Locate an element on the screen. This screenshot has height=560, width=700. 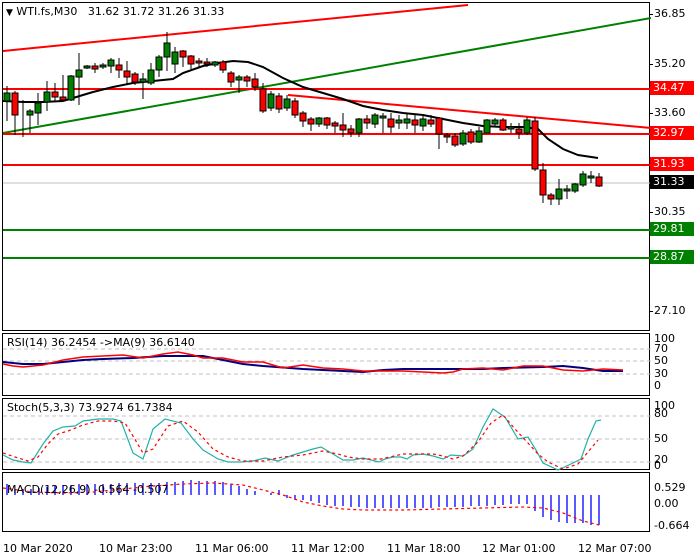
level-tag-29-81: 29.81 is located at coordinates (672, 229).